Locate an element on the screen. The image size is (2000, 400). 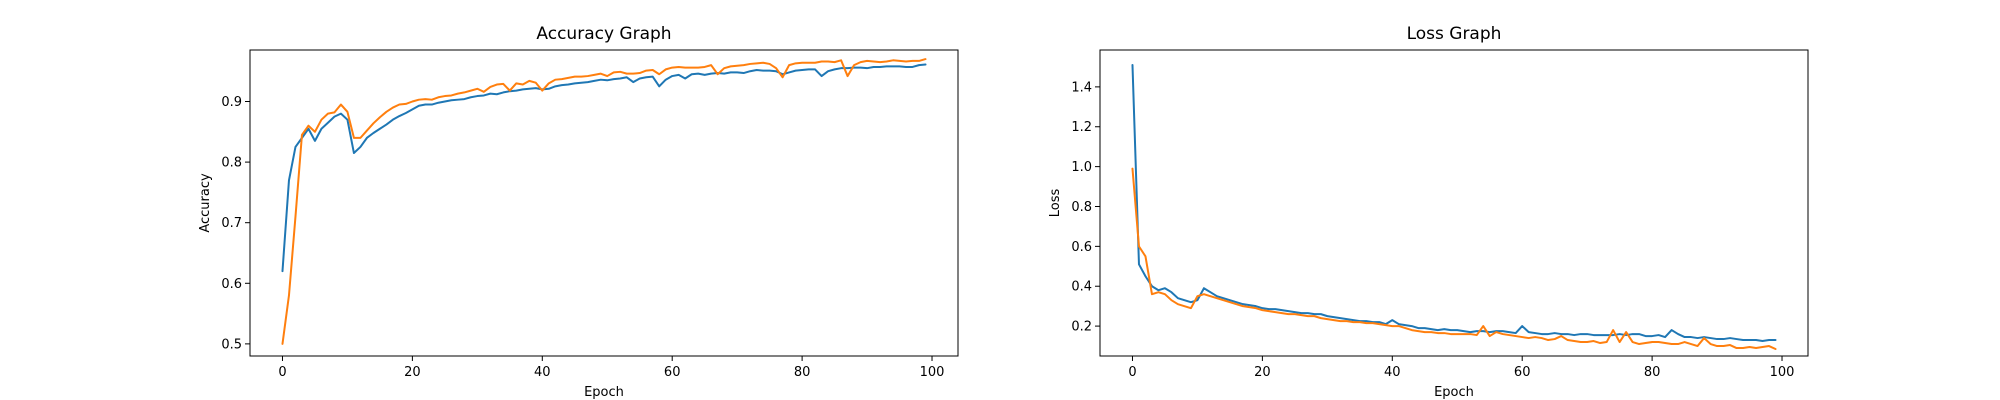
accuracy-y-tick-label: 0.9 is located at coordinates (231, 102).